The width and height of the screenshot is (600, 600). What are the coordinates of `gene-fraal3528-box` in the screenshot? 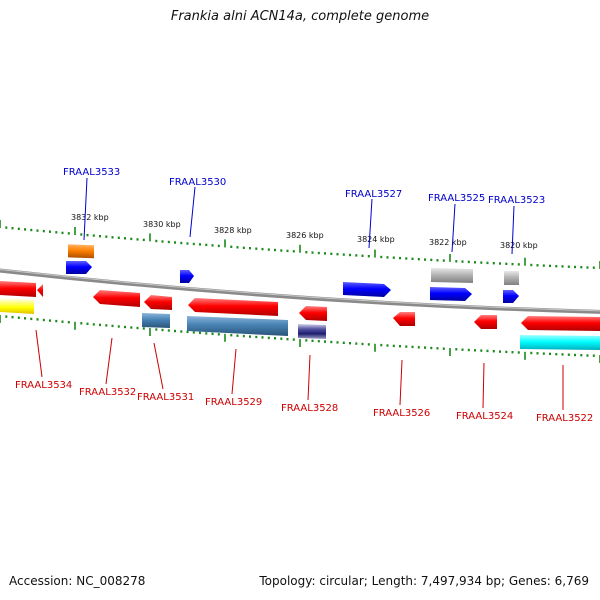 It's located at (312, 331).